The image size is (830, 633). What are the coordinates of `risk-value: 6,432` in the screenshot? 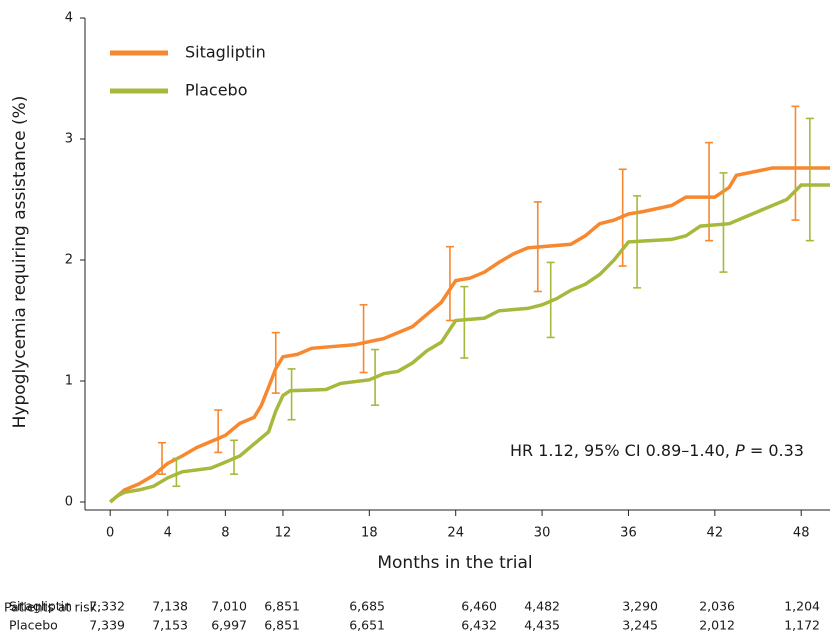 It's located at (479, 625).